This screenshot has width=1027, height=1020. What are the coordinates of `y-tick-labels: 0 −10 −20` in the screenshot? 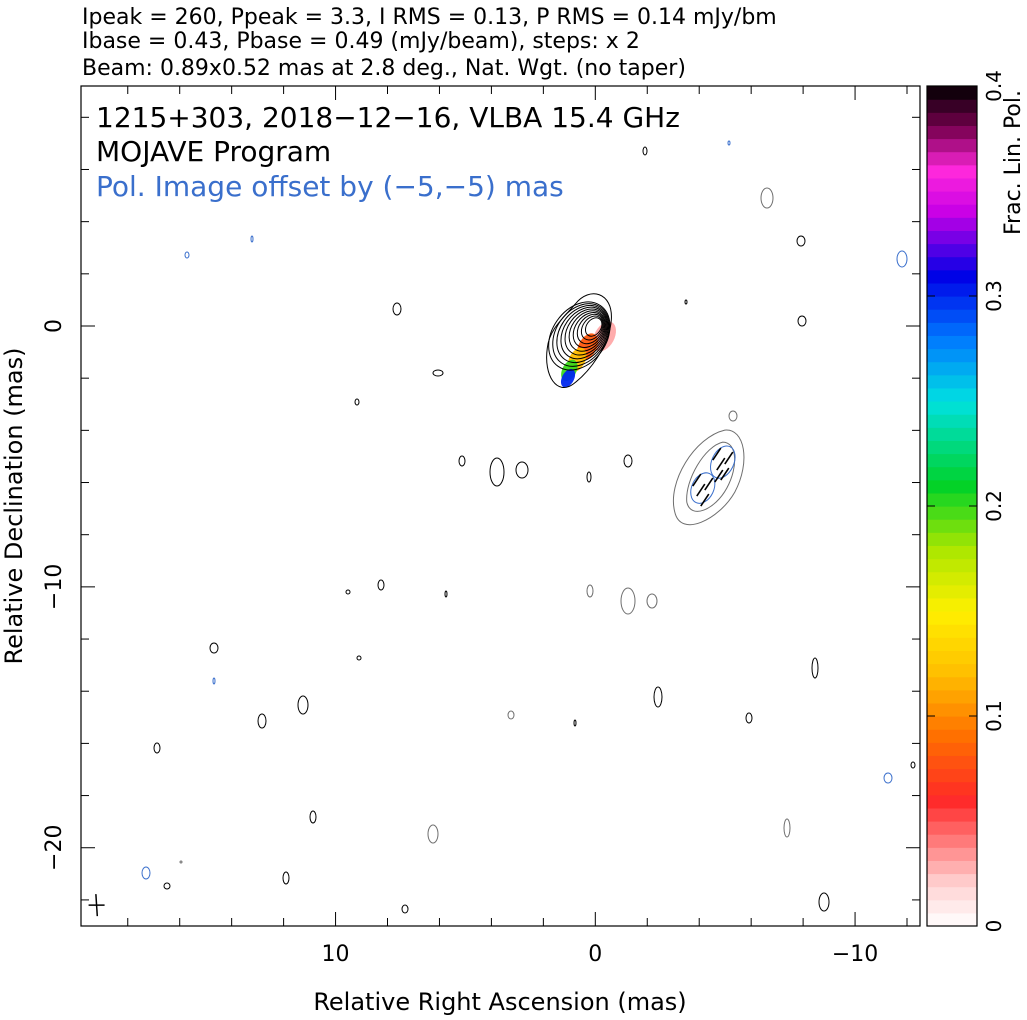 It's located at (54, 595).